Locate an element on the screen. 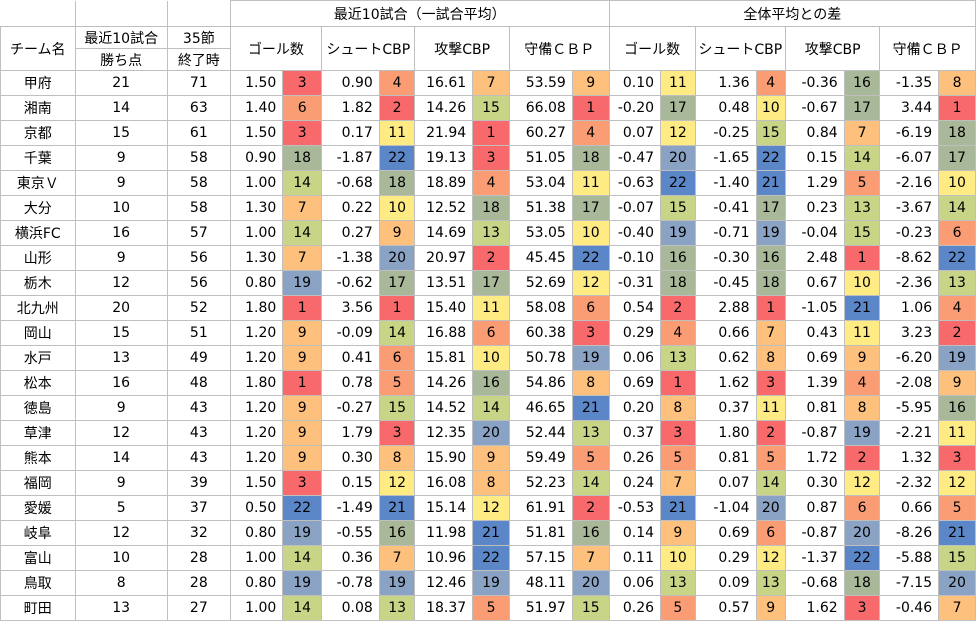  recent-shoot-value-cell: -1.49 is located at coordinates (350, 508).